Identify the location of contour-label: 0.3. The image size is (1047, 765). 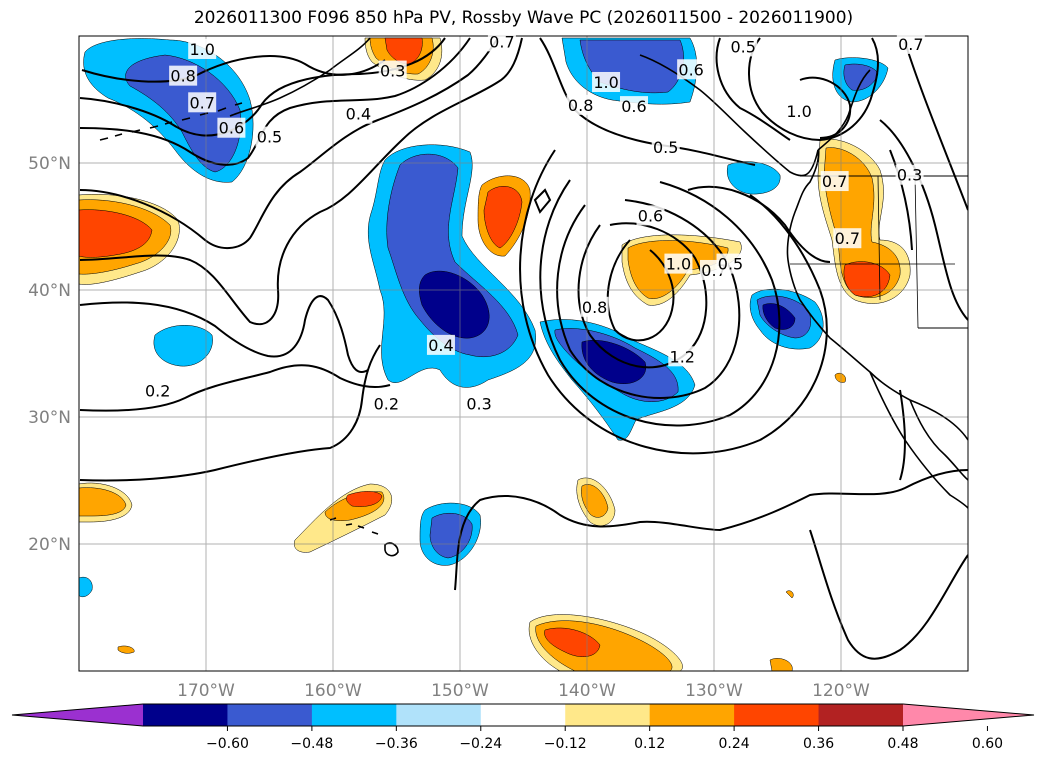
(479, 403).